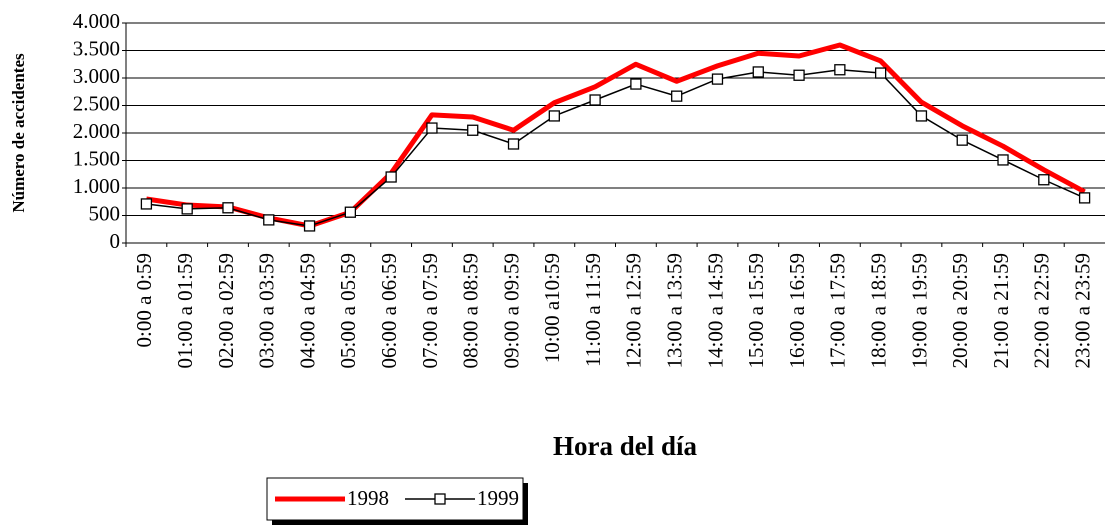 This screenshot has height=527, width=1113. I want to click on y-tick-label: 2.500, so click(96, 103).